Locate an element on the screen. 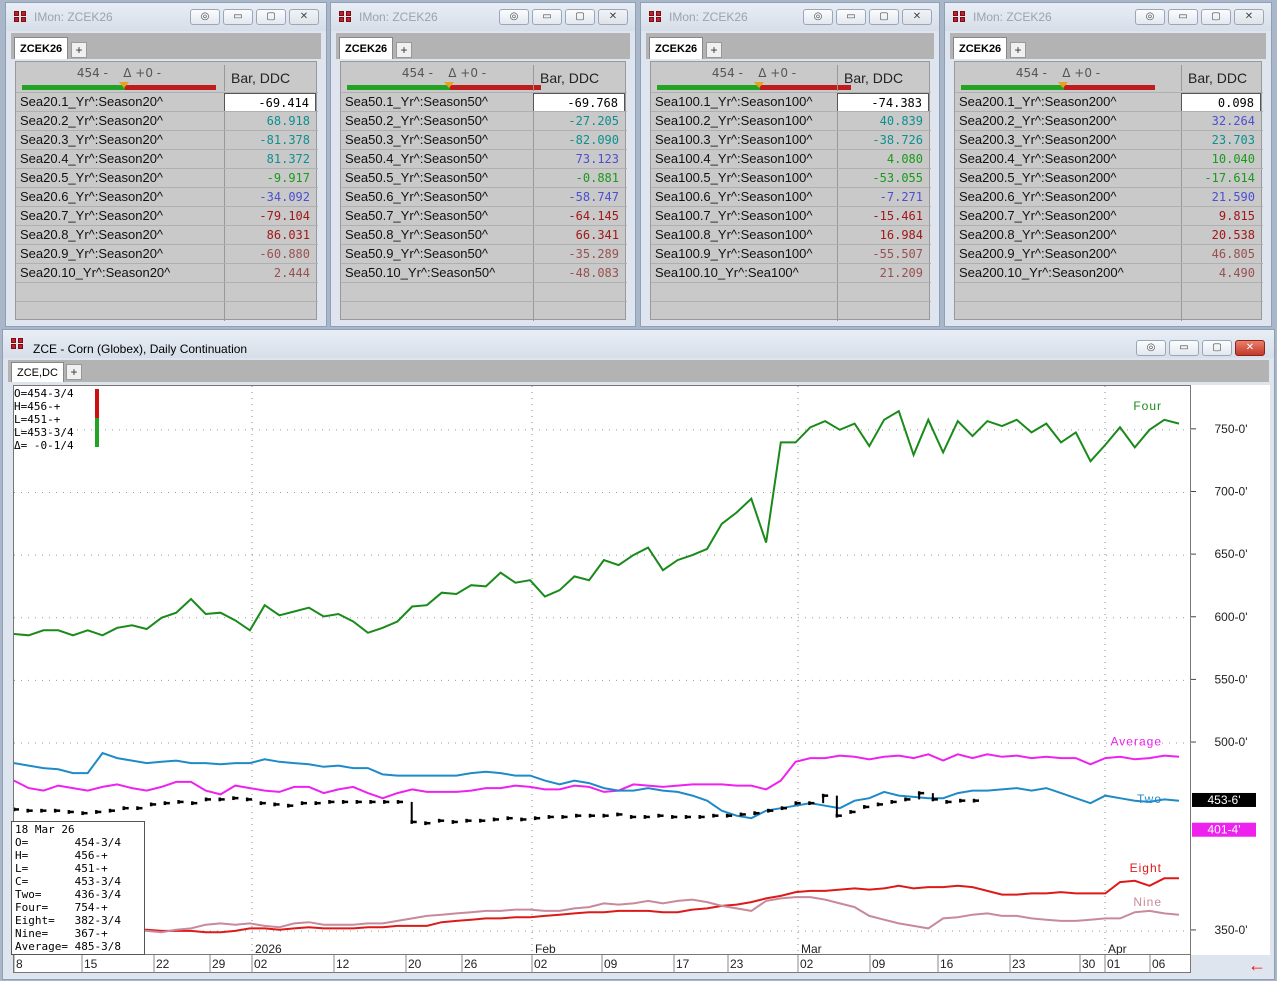 This screenshot has width=1277, height=981. table-row: Sea100.2_Yr^:Season100^ 40.839 is located at coordinates (791, 121).